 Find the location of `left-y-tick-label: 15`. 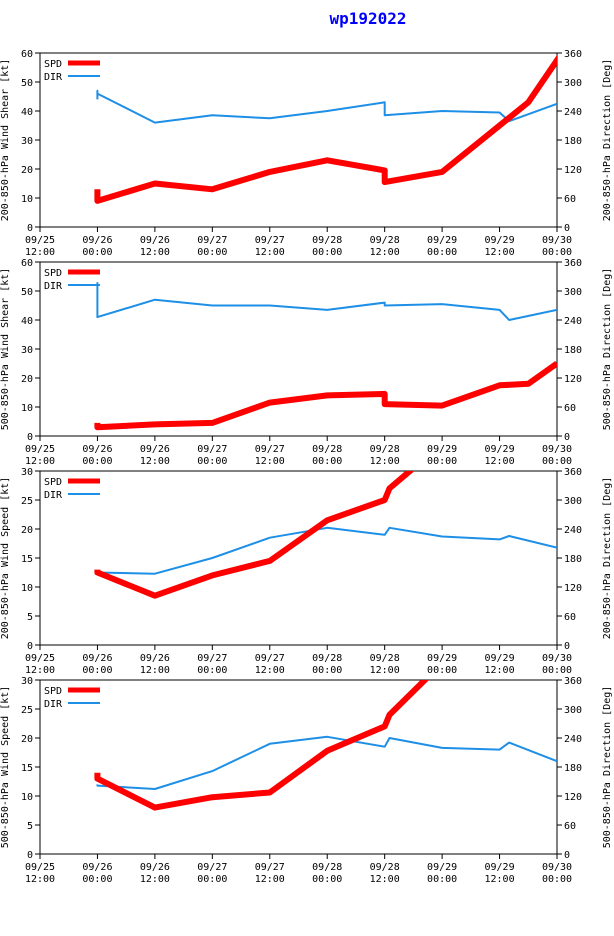

left-y-tick-label: 15 is located at coordinates (27, 768).